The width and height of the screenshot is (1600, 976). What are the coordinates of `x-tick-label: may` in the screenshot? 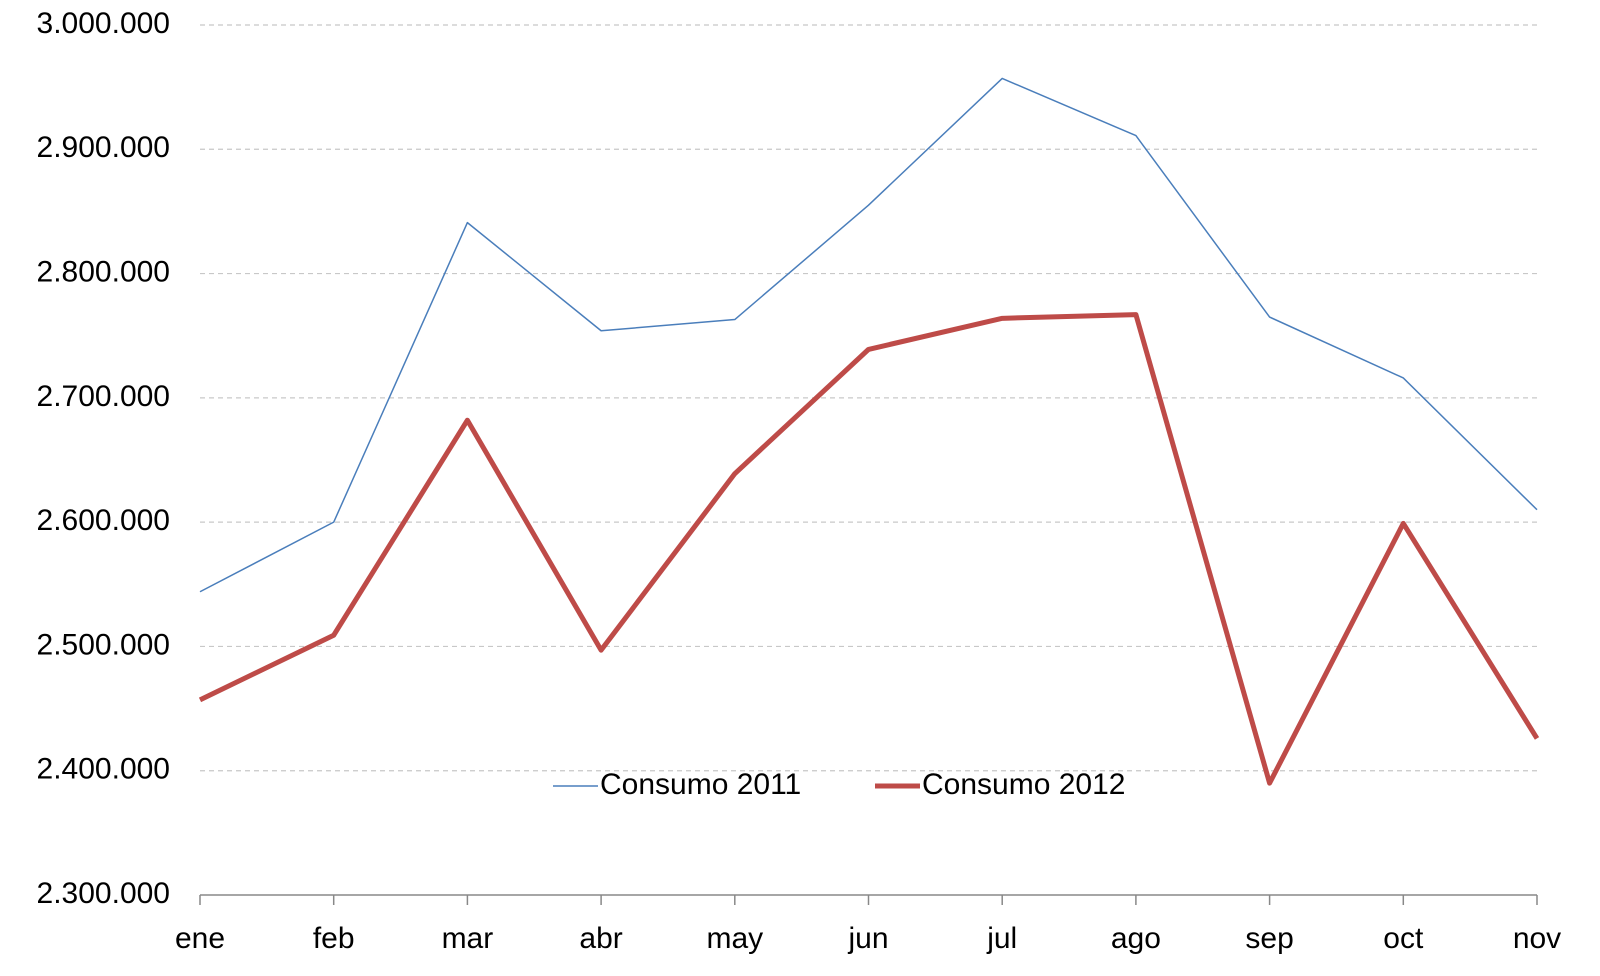 It's located at (734, 938).